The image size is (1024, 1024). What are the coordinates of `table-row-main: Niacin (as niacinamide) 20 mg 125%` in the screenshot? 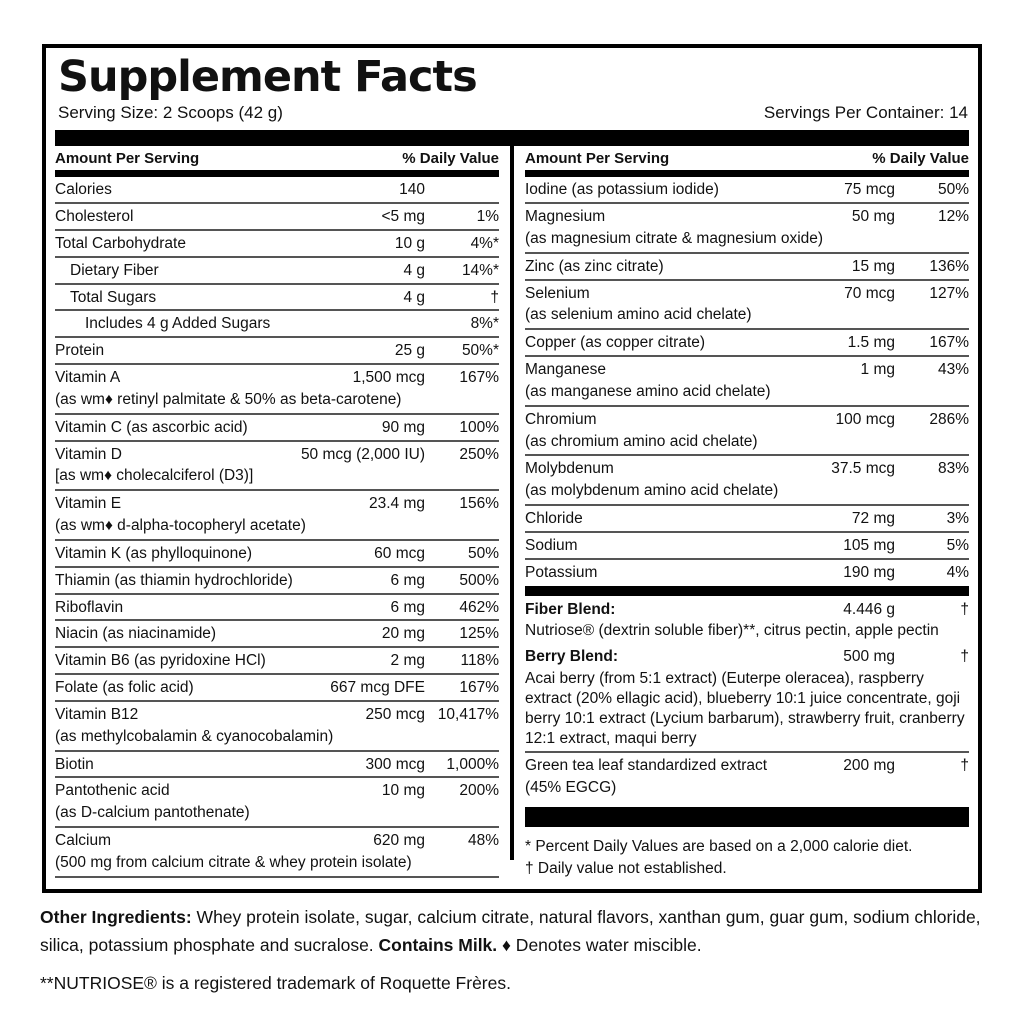 It's located at (277, 633).